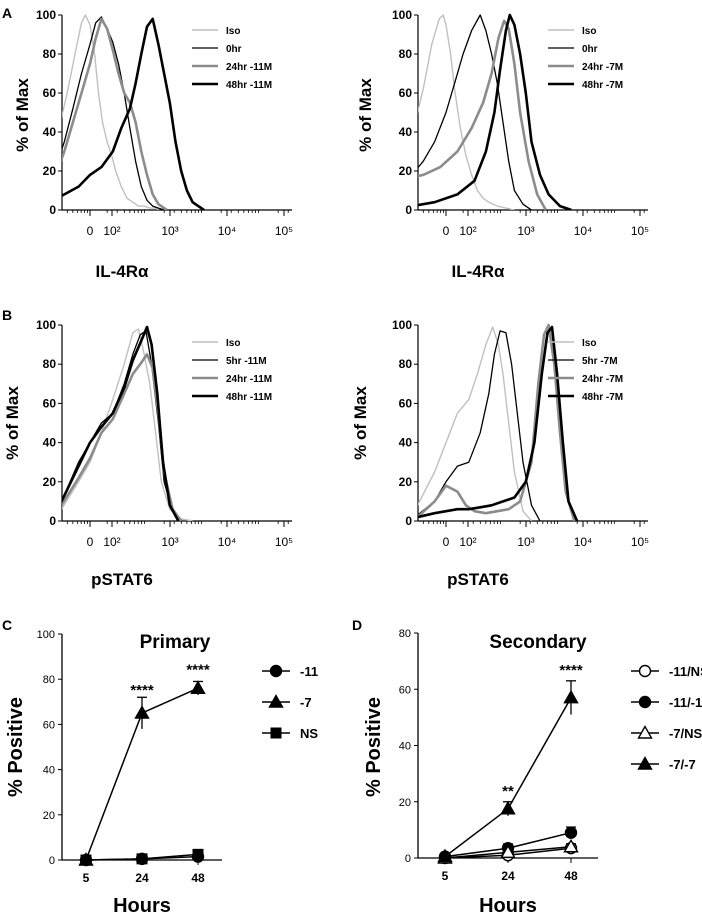 The width and height of the screenshot is (702, 922). I want to click on legend-label-5hr-7m: 5hr -7M, so click(600, 361).